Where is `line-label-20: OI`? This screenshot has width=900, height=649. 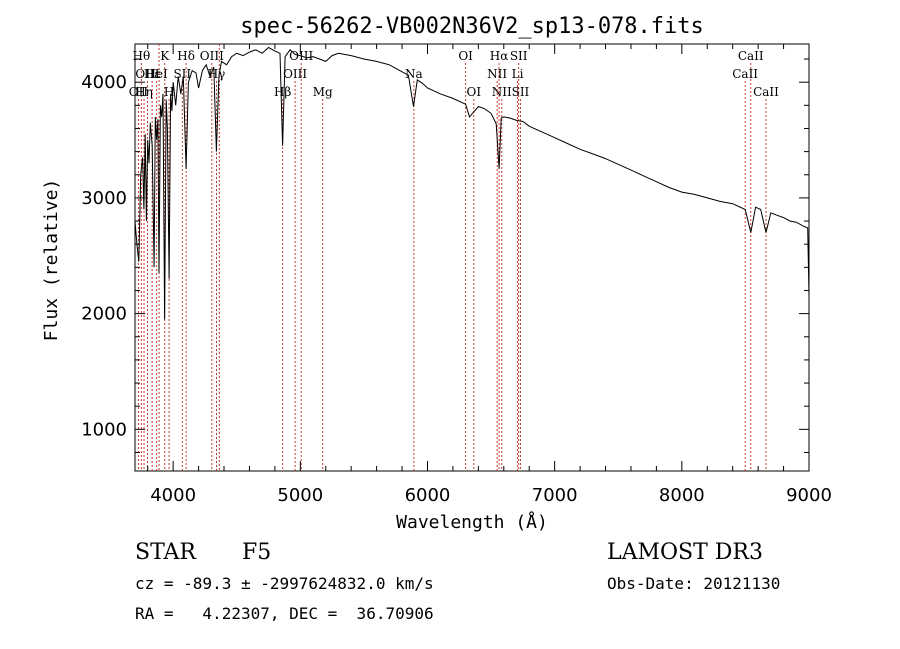 line-label-20: OI is located at coordinates (473, 92).